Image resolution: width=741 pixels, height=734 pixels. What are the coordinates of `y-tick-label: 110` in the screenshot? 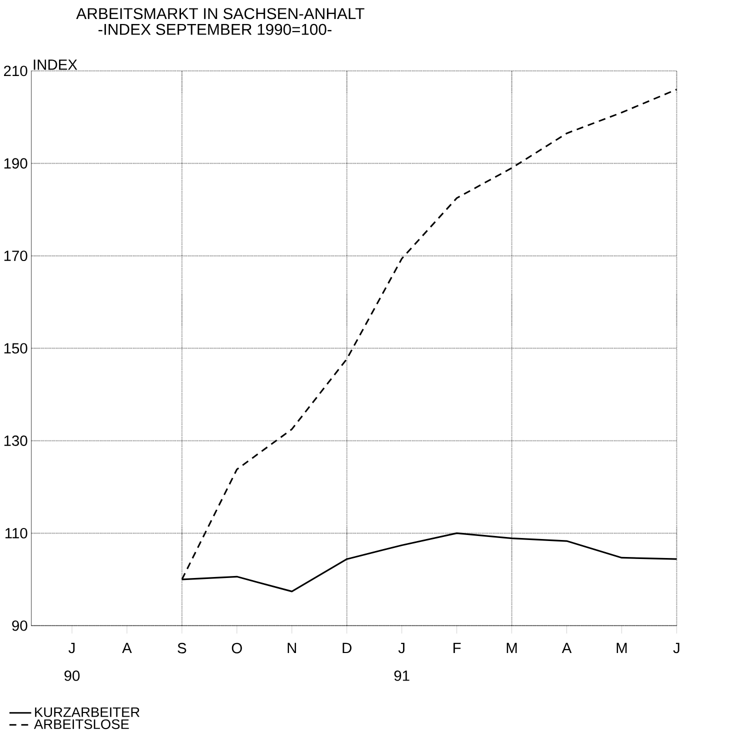 It's located at (16, 533).